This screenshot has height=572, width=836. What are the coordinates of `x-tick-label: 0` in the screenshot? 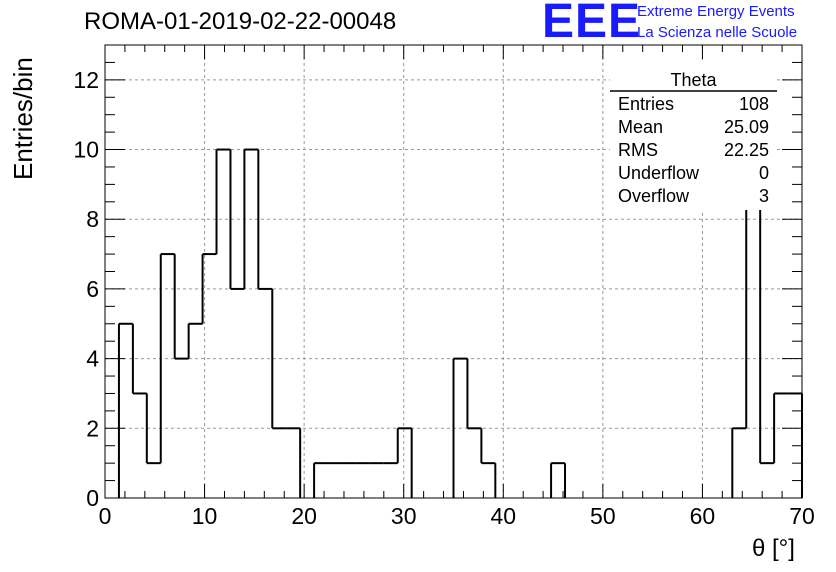 It's located at (105, 516).